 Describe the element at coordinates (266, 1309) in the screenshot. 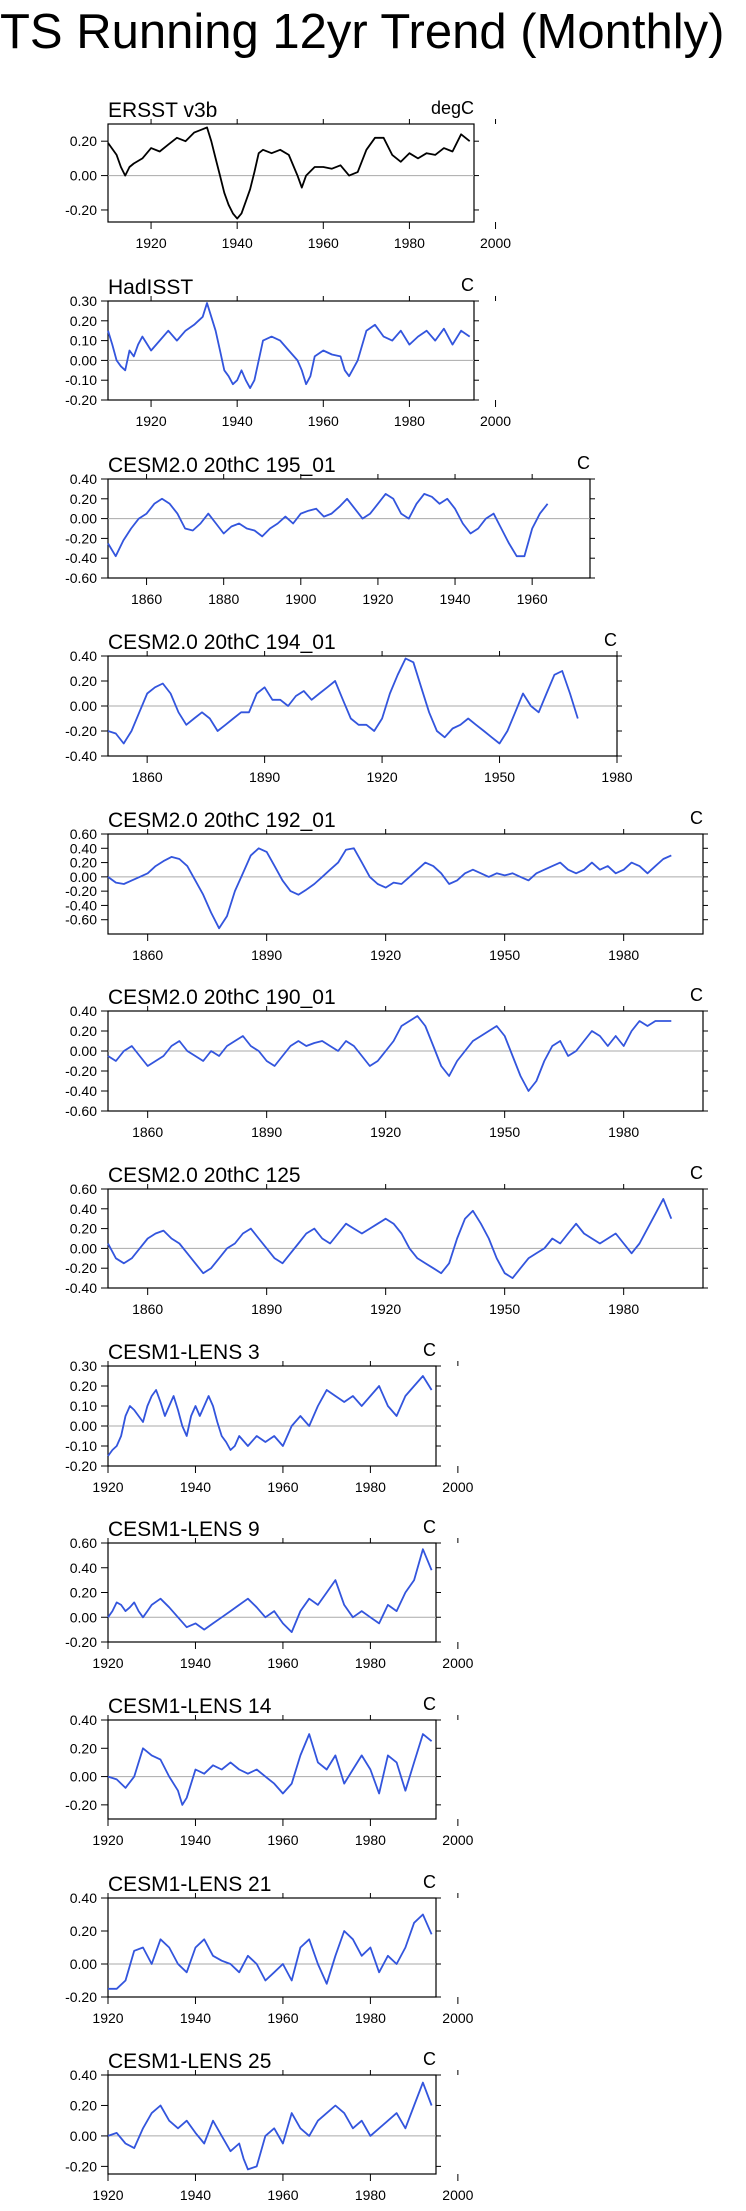

I see `x-tick-label: 1890` at that location.